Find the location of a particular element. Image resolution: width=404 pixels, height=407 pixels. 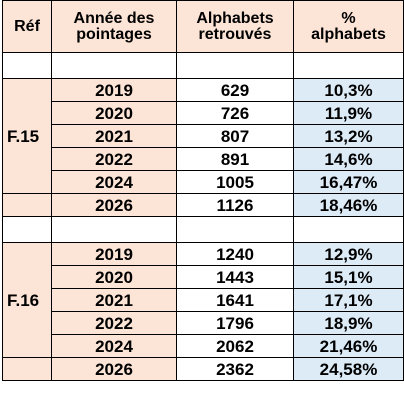

table-row: 2026 1126 18,46% is located at coordinates (203, 205).